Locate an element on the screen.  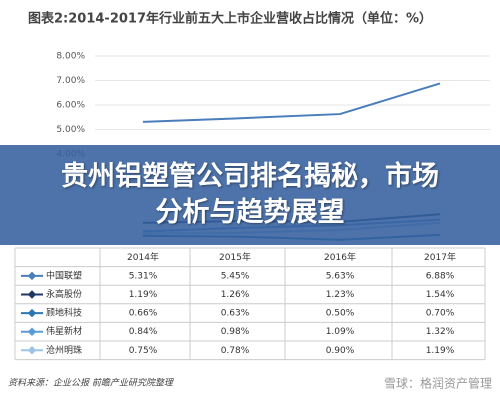
table-cell: 1.54% is located at coordinates (440, 295).